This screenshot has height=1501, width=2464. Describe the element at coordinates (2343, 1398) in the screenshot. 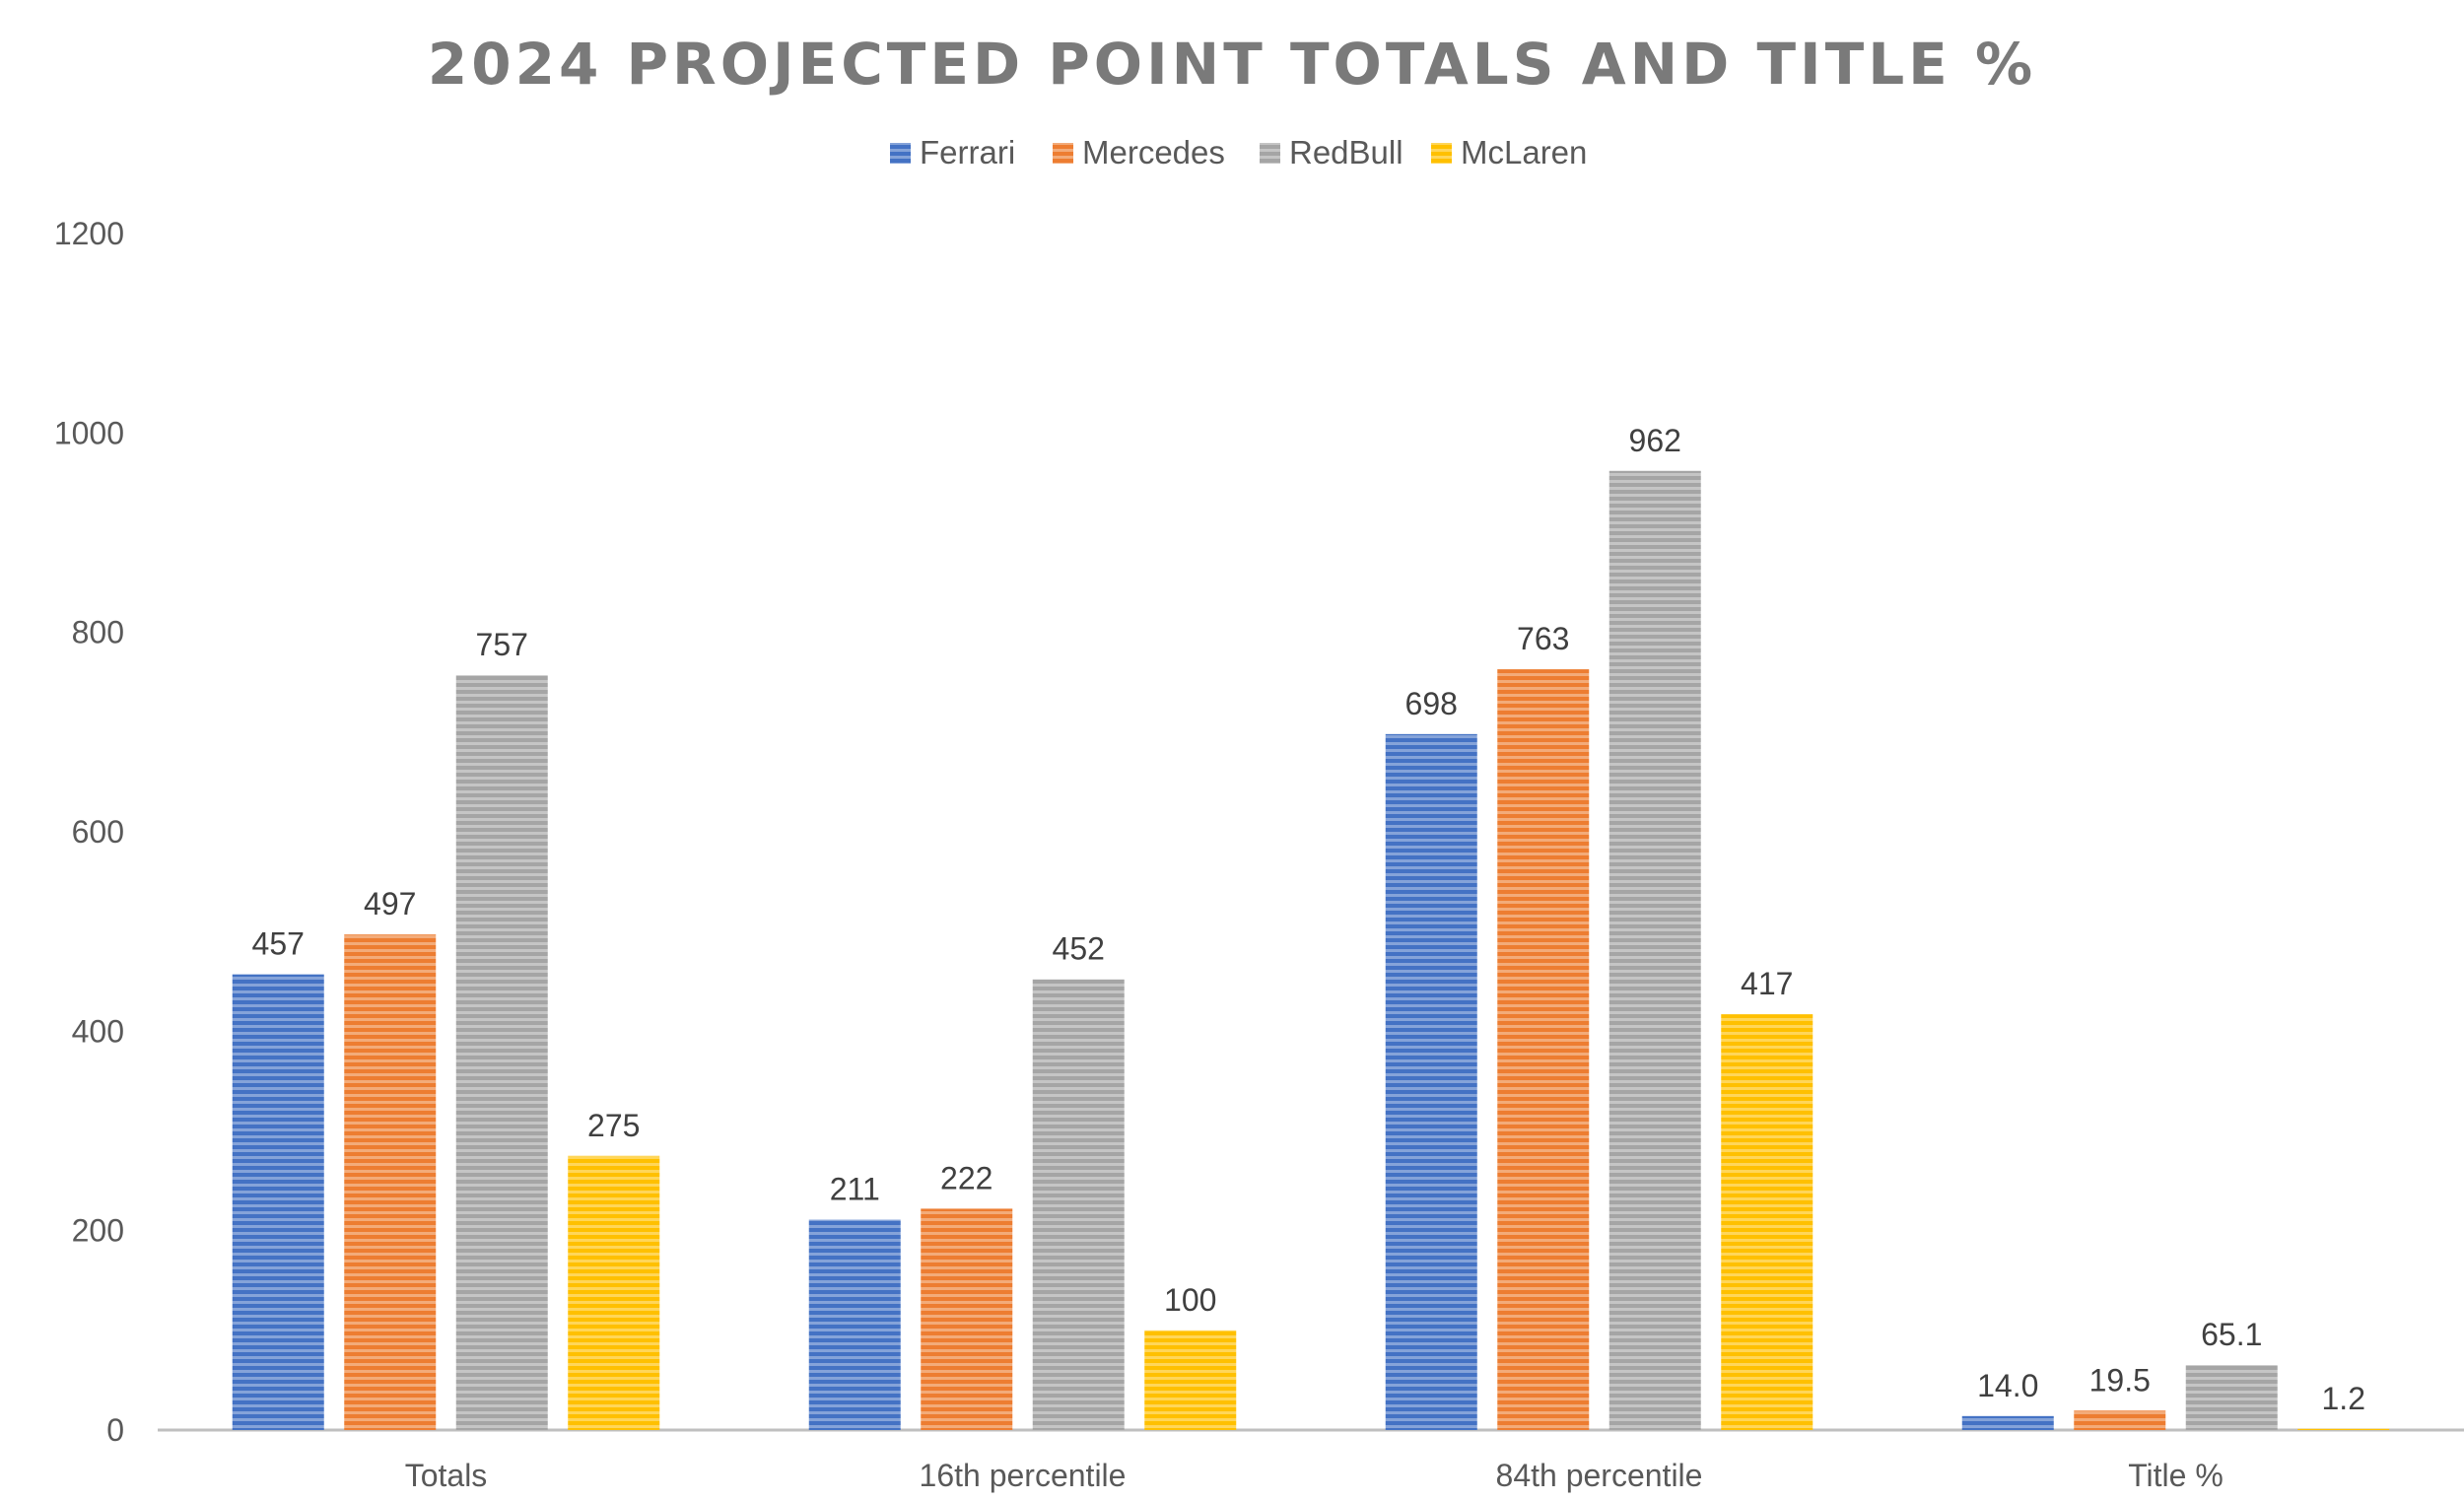

I see `data-label: 1.2` at that location.